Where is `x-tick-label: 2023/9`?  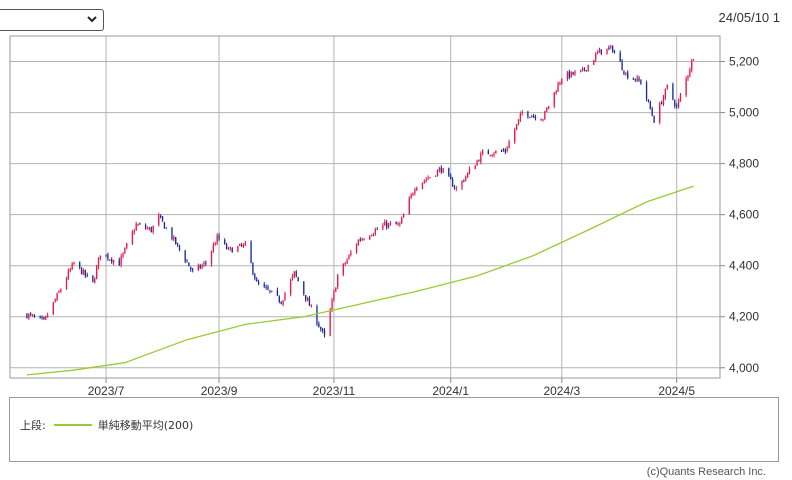
x-tick-label: 2023/9 is located at coordinates (219, 391).